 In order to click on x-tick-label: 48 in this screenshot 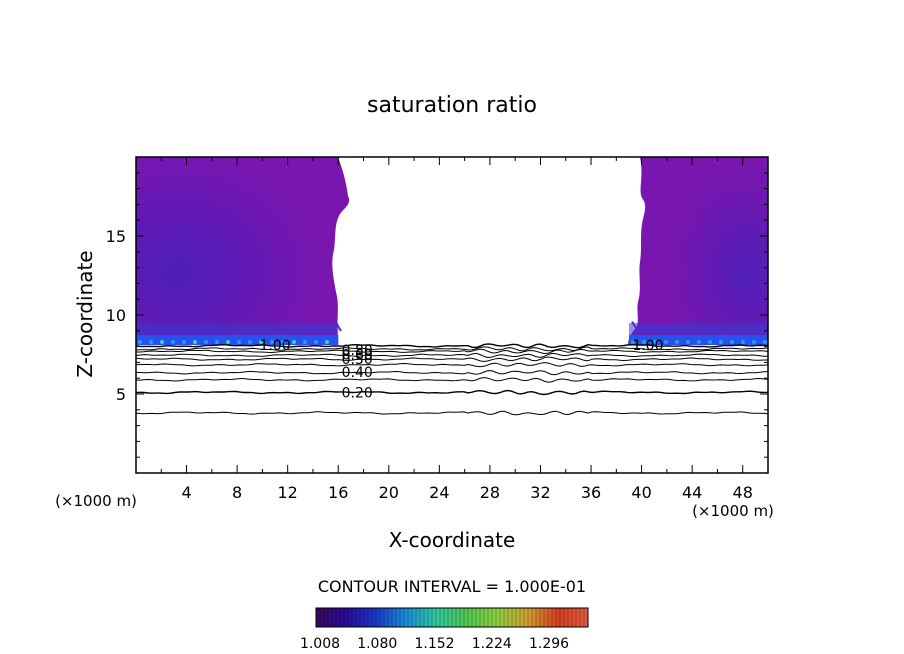, I will do `click(743, 492)`.